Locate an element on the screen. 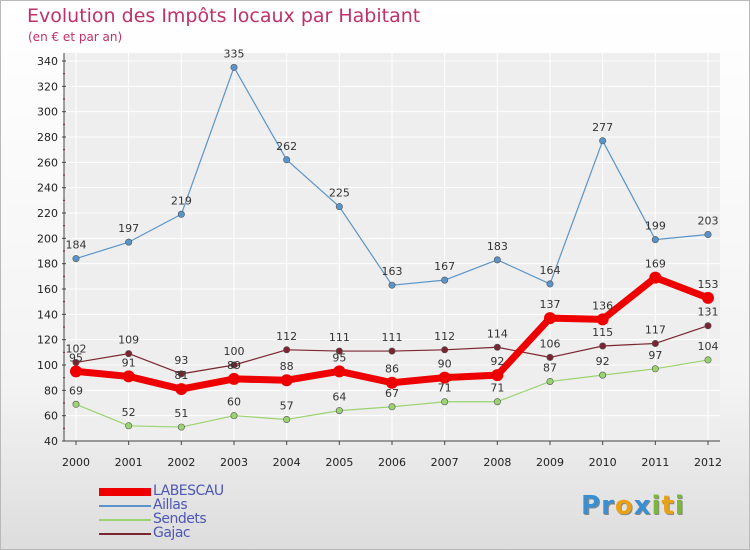 This screenshot has height=550, width=750. legend-label: LABESCAU is located at coordinates (188, 491).